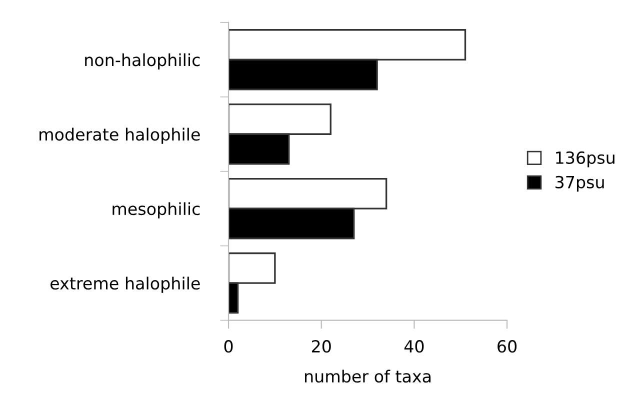 The image size is (633, 408). What do you see at coordinates (414, 346) in the screenshot?
I see `x-tick-label: 40` at bounding box center [414, 346].